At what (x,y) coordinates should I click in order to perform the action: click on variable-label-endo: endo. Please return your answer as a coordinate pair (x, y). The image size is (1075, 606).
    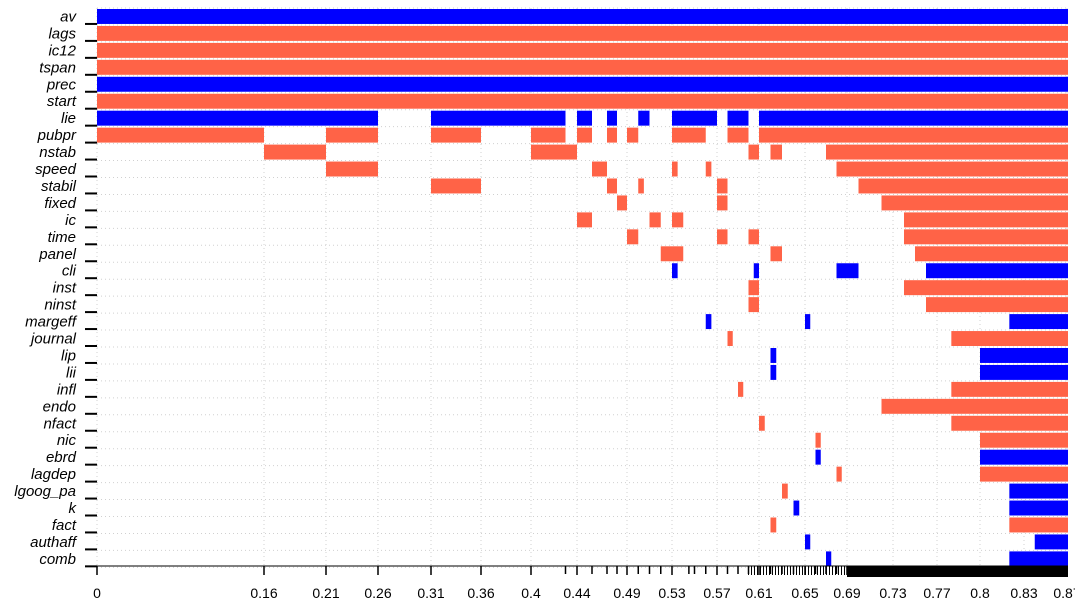
    Looking at the image, I should click on (59, 406).